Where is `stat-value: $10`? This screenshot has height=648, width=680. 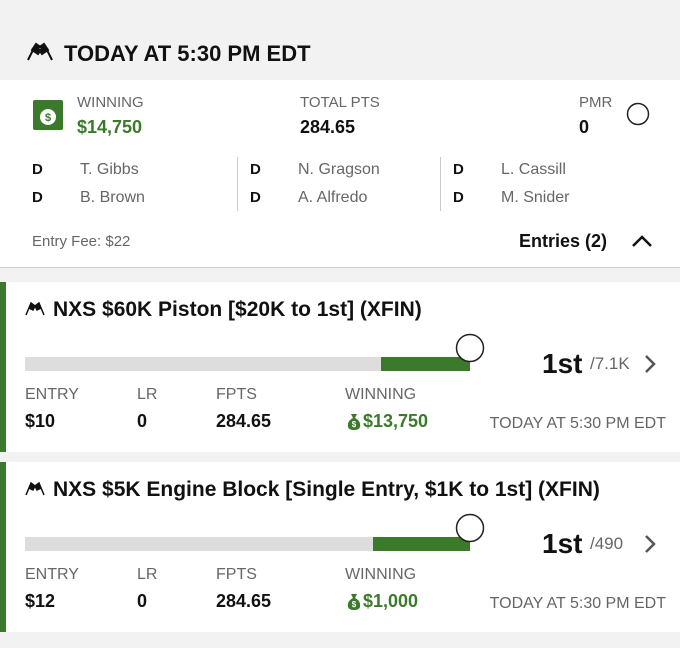 stat-value: $10 is located at coordinates (40, 421).